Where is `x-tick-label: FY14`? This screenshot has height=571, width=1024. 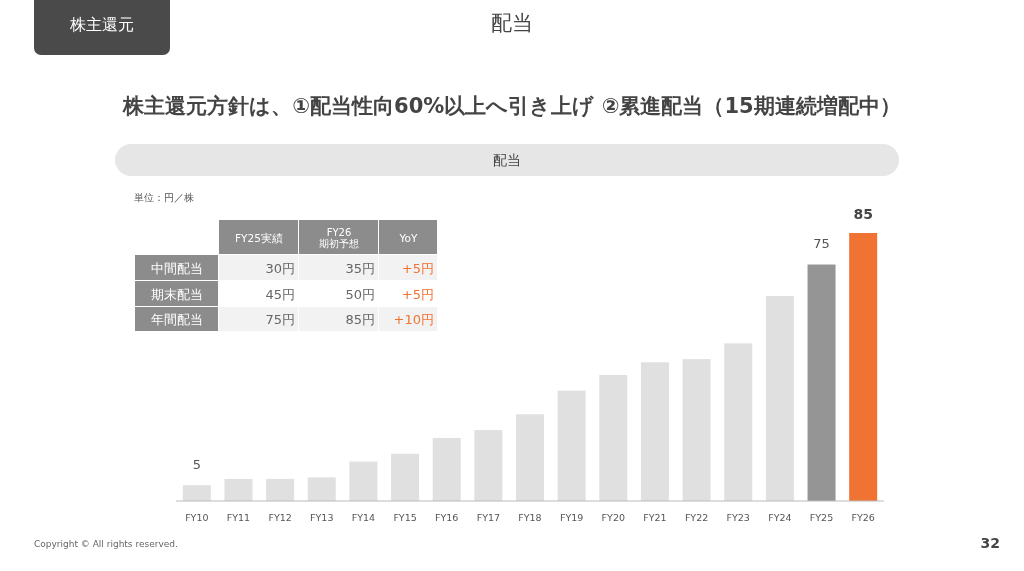 x-tick-label: FY14 is located at coordinates (363, 517).